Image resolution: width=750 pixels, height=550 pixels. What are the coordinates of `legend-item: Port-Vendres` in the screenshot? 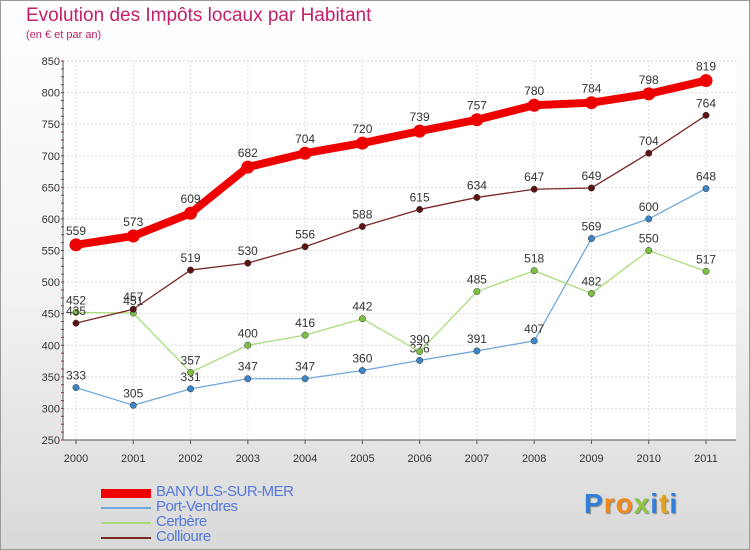 It's located at (231, 506).